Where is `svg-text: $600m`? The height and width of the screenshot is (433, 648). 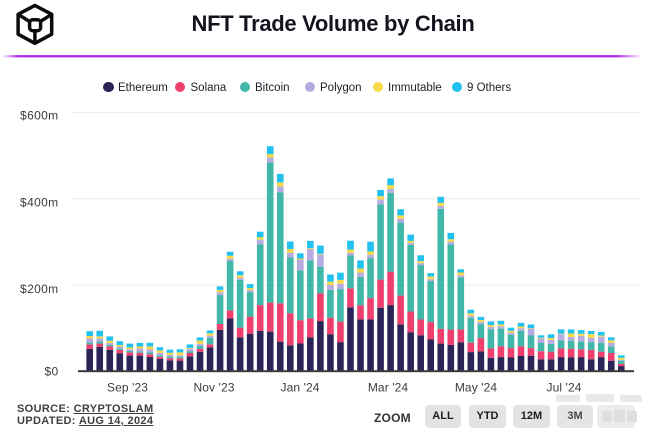 svg-text: $600m is located at coordinates (39, 116).